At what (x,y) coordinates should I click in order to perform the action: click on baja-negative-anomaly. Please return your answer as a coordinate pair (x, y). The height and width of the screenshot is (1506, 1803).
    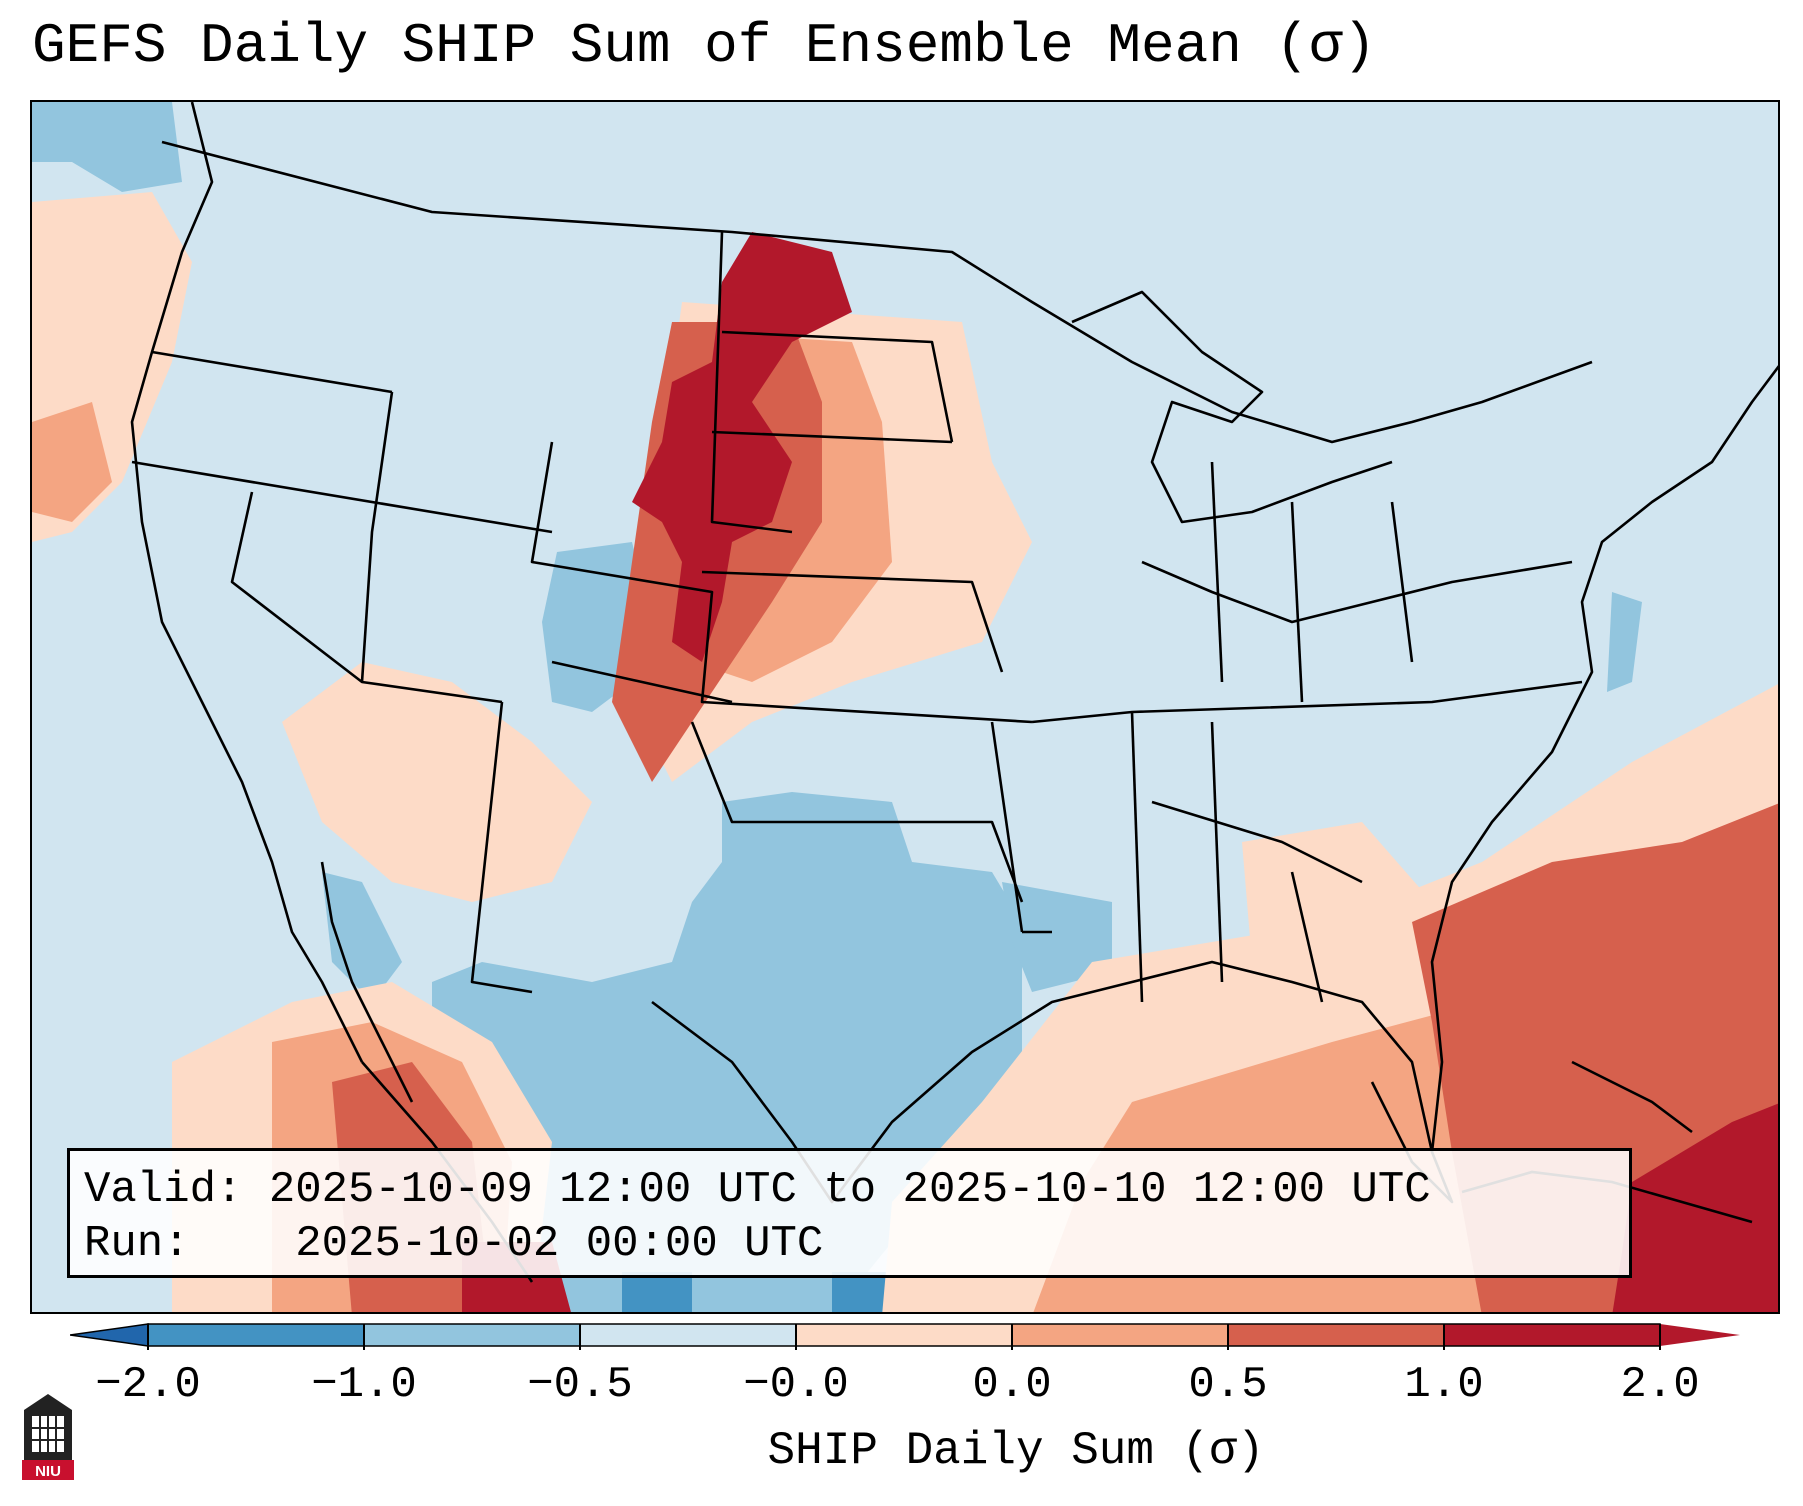
    Looking at the image, I should click on (362, 937).